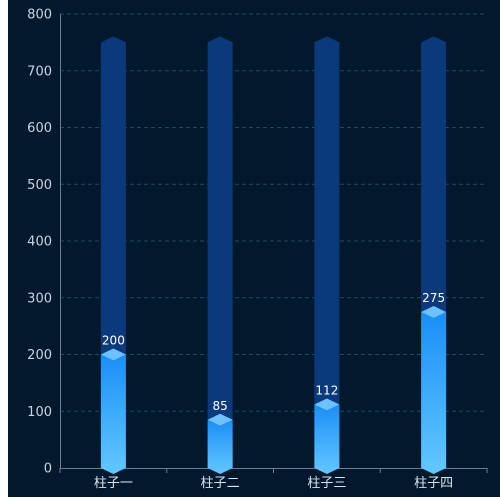  Describe the element at coordinates (48, 469) in the screenshot. I see `y-tick-label-0: 0` at that location.